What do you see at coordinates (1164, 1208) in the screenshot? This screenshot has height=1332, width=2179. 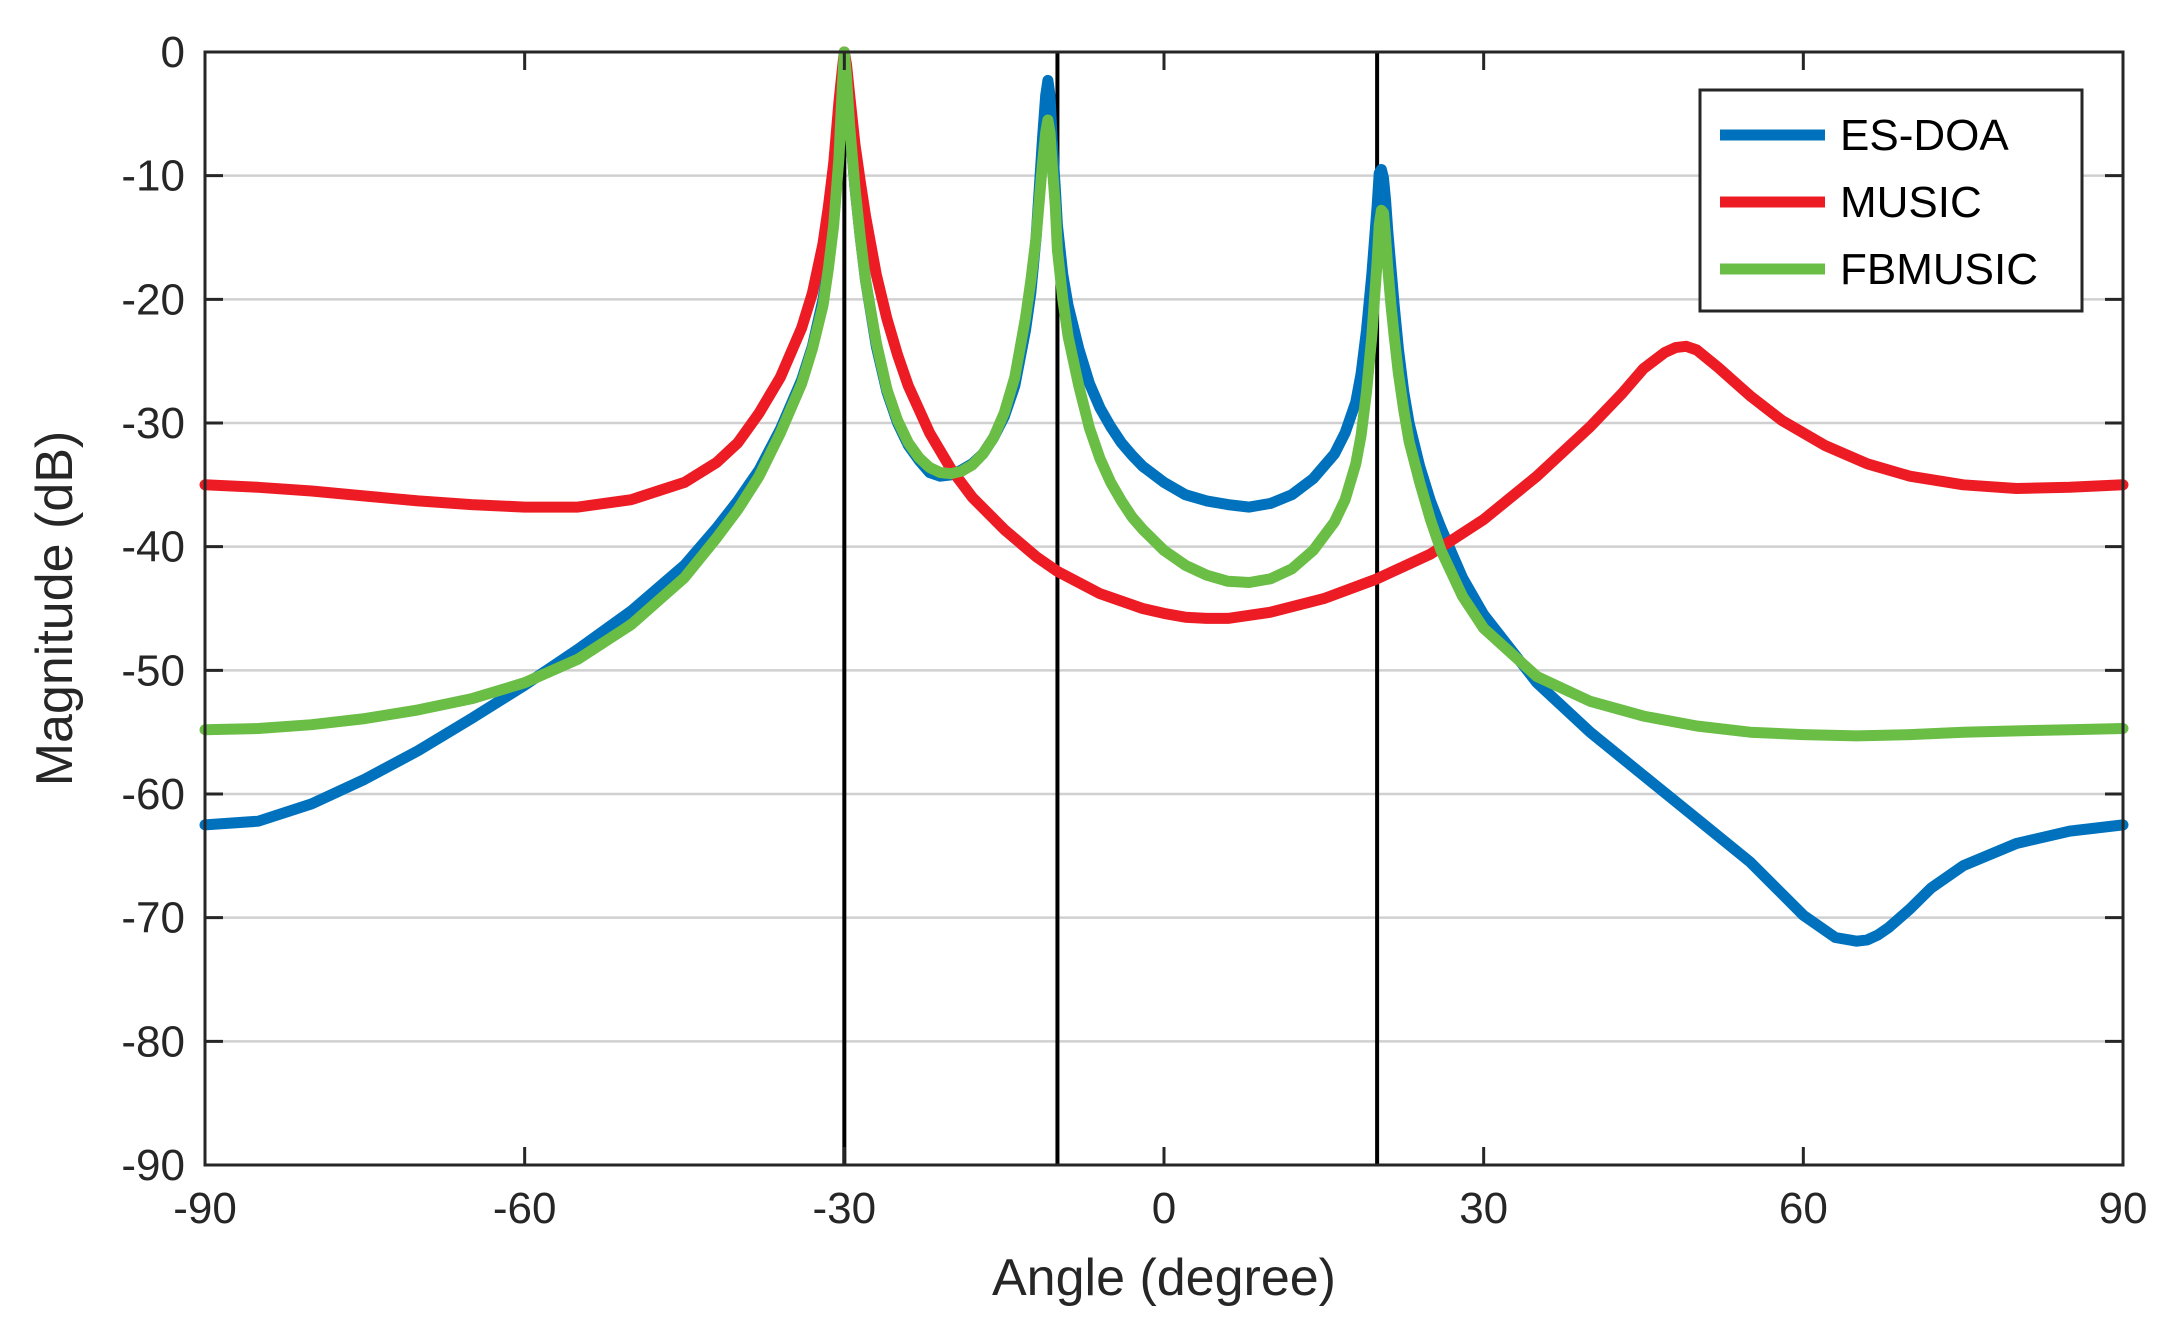 I see `x-tick-label: 0` at bounding box center [1164, 1208].